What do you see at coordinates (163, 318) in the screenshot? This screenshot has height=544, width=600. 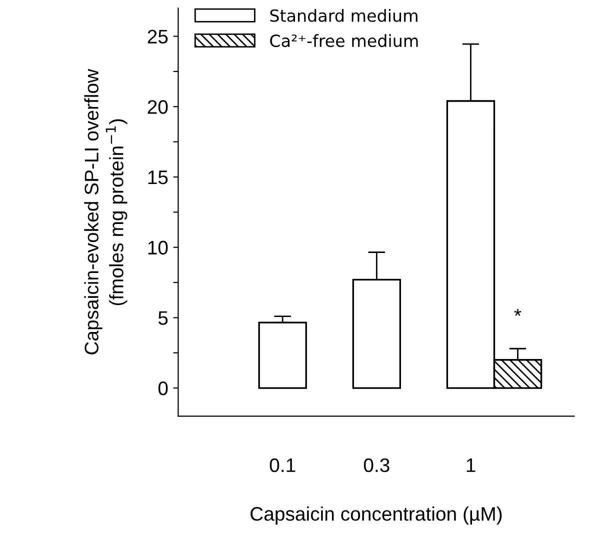 I see `y-tick-label: 5` at bounding box center [163, 318].